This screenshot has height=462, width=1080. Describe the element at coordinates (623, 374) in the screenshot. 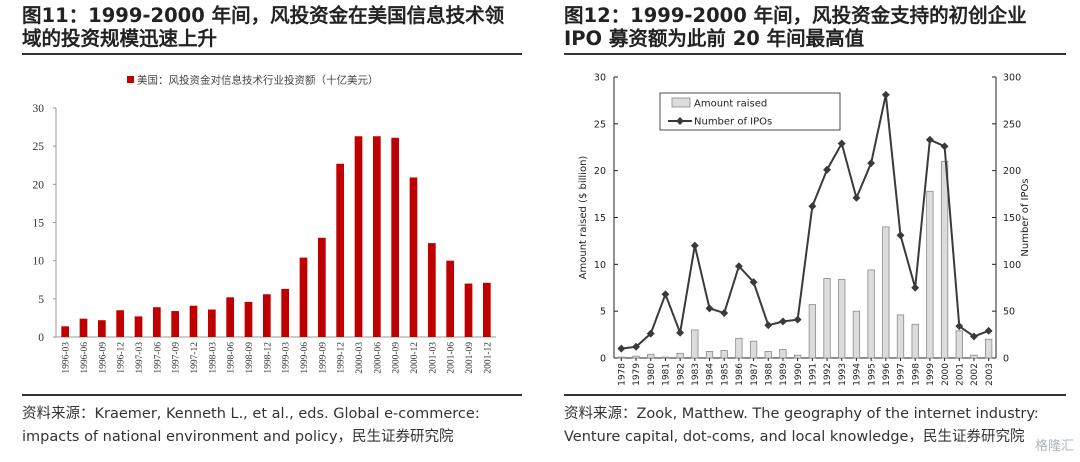

I see `x-tick-label: 1978` at that location.